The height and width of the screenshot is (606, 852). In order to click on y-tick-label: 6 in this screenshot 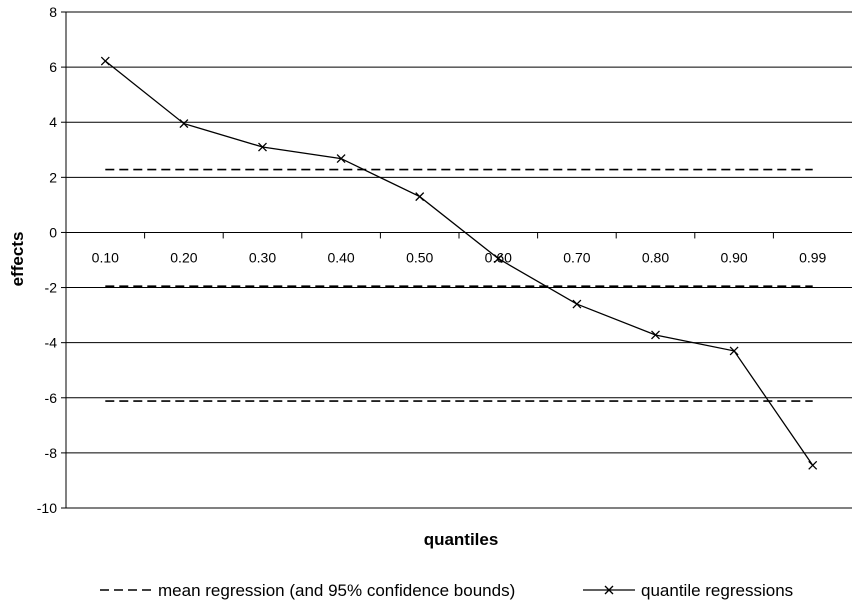, I will do `click(53, 67)`.